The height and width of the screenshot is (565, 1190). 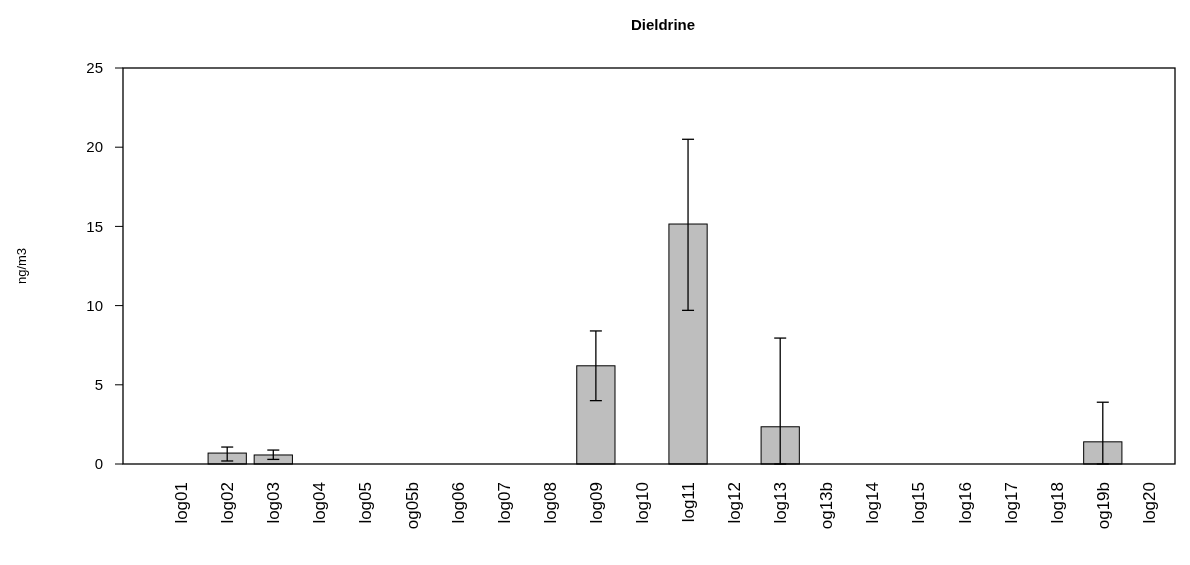 What do you see at coordinates (1011, 503) in the screenshot?
I see `x-tick-label: log17` at bounding box center [1011, 503].